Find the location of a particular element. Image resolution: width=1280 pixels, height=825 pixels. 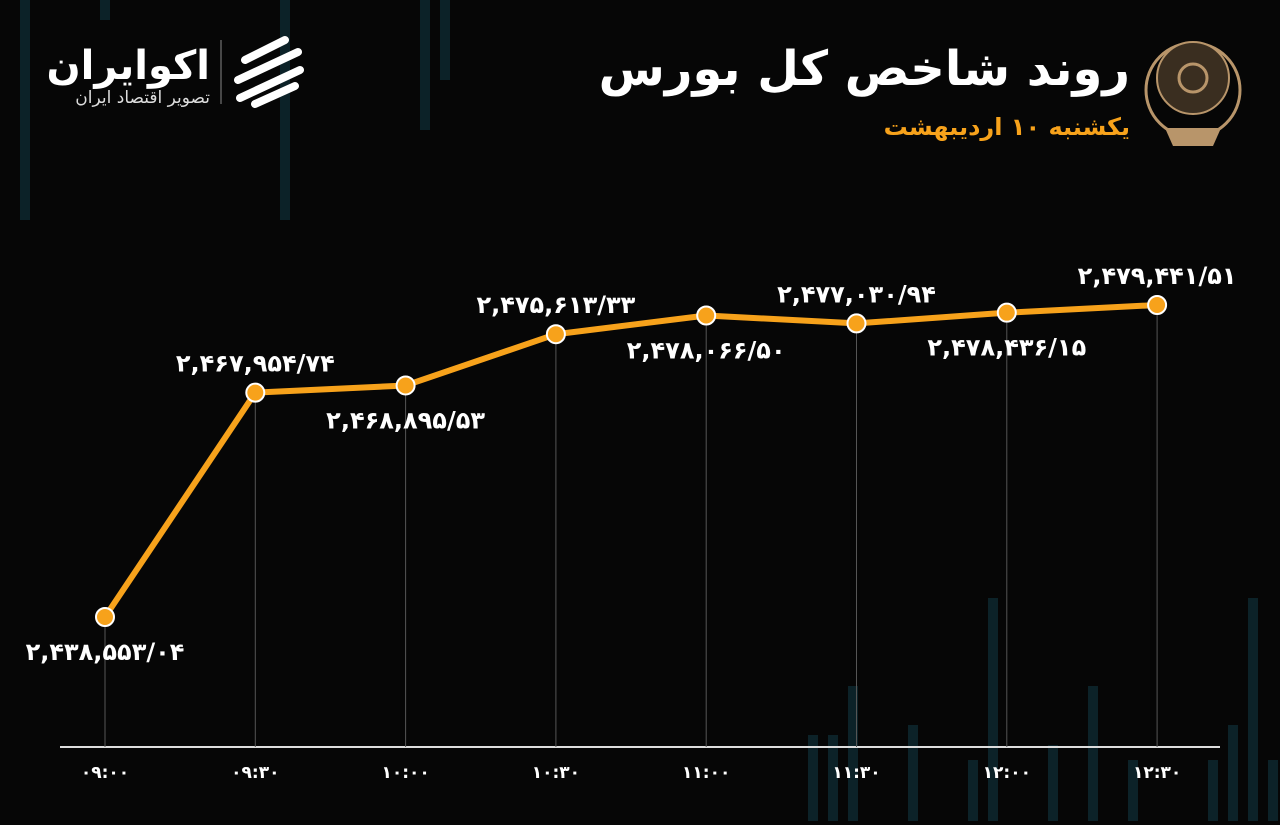

brand-tagline: تصویر اقتصاد ایران is located at coordinates (142, 98).